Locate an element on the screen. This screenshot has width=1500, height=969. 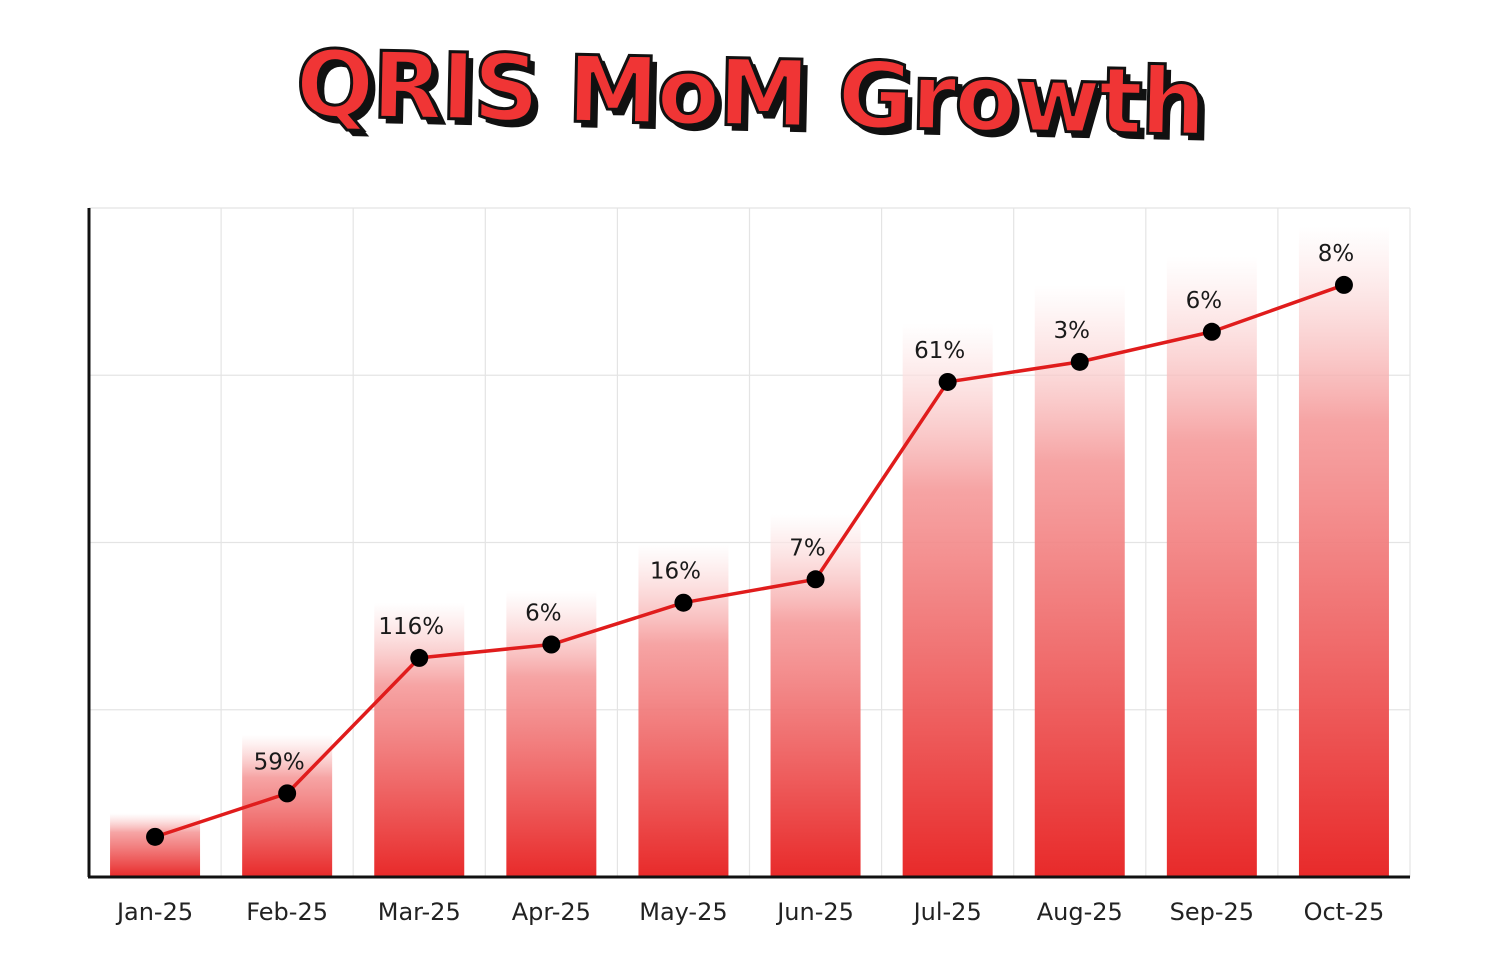
data-label: 59% is located at coordinates (279, 762).